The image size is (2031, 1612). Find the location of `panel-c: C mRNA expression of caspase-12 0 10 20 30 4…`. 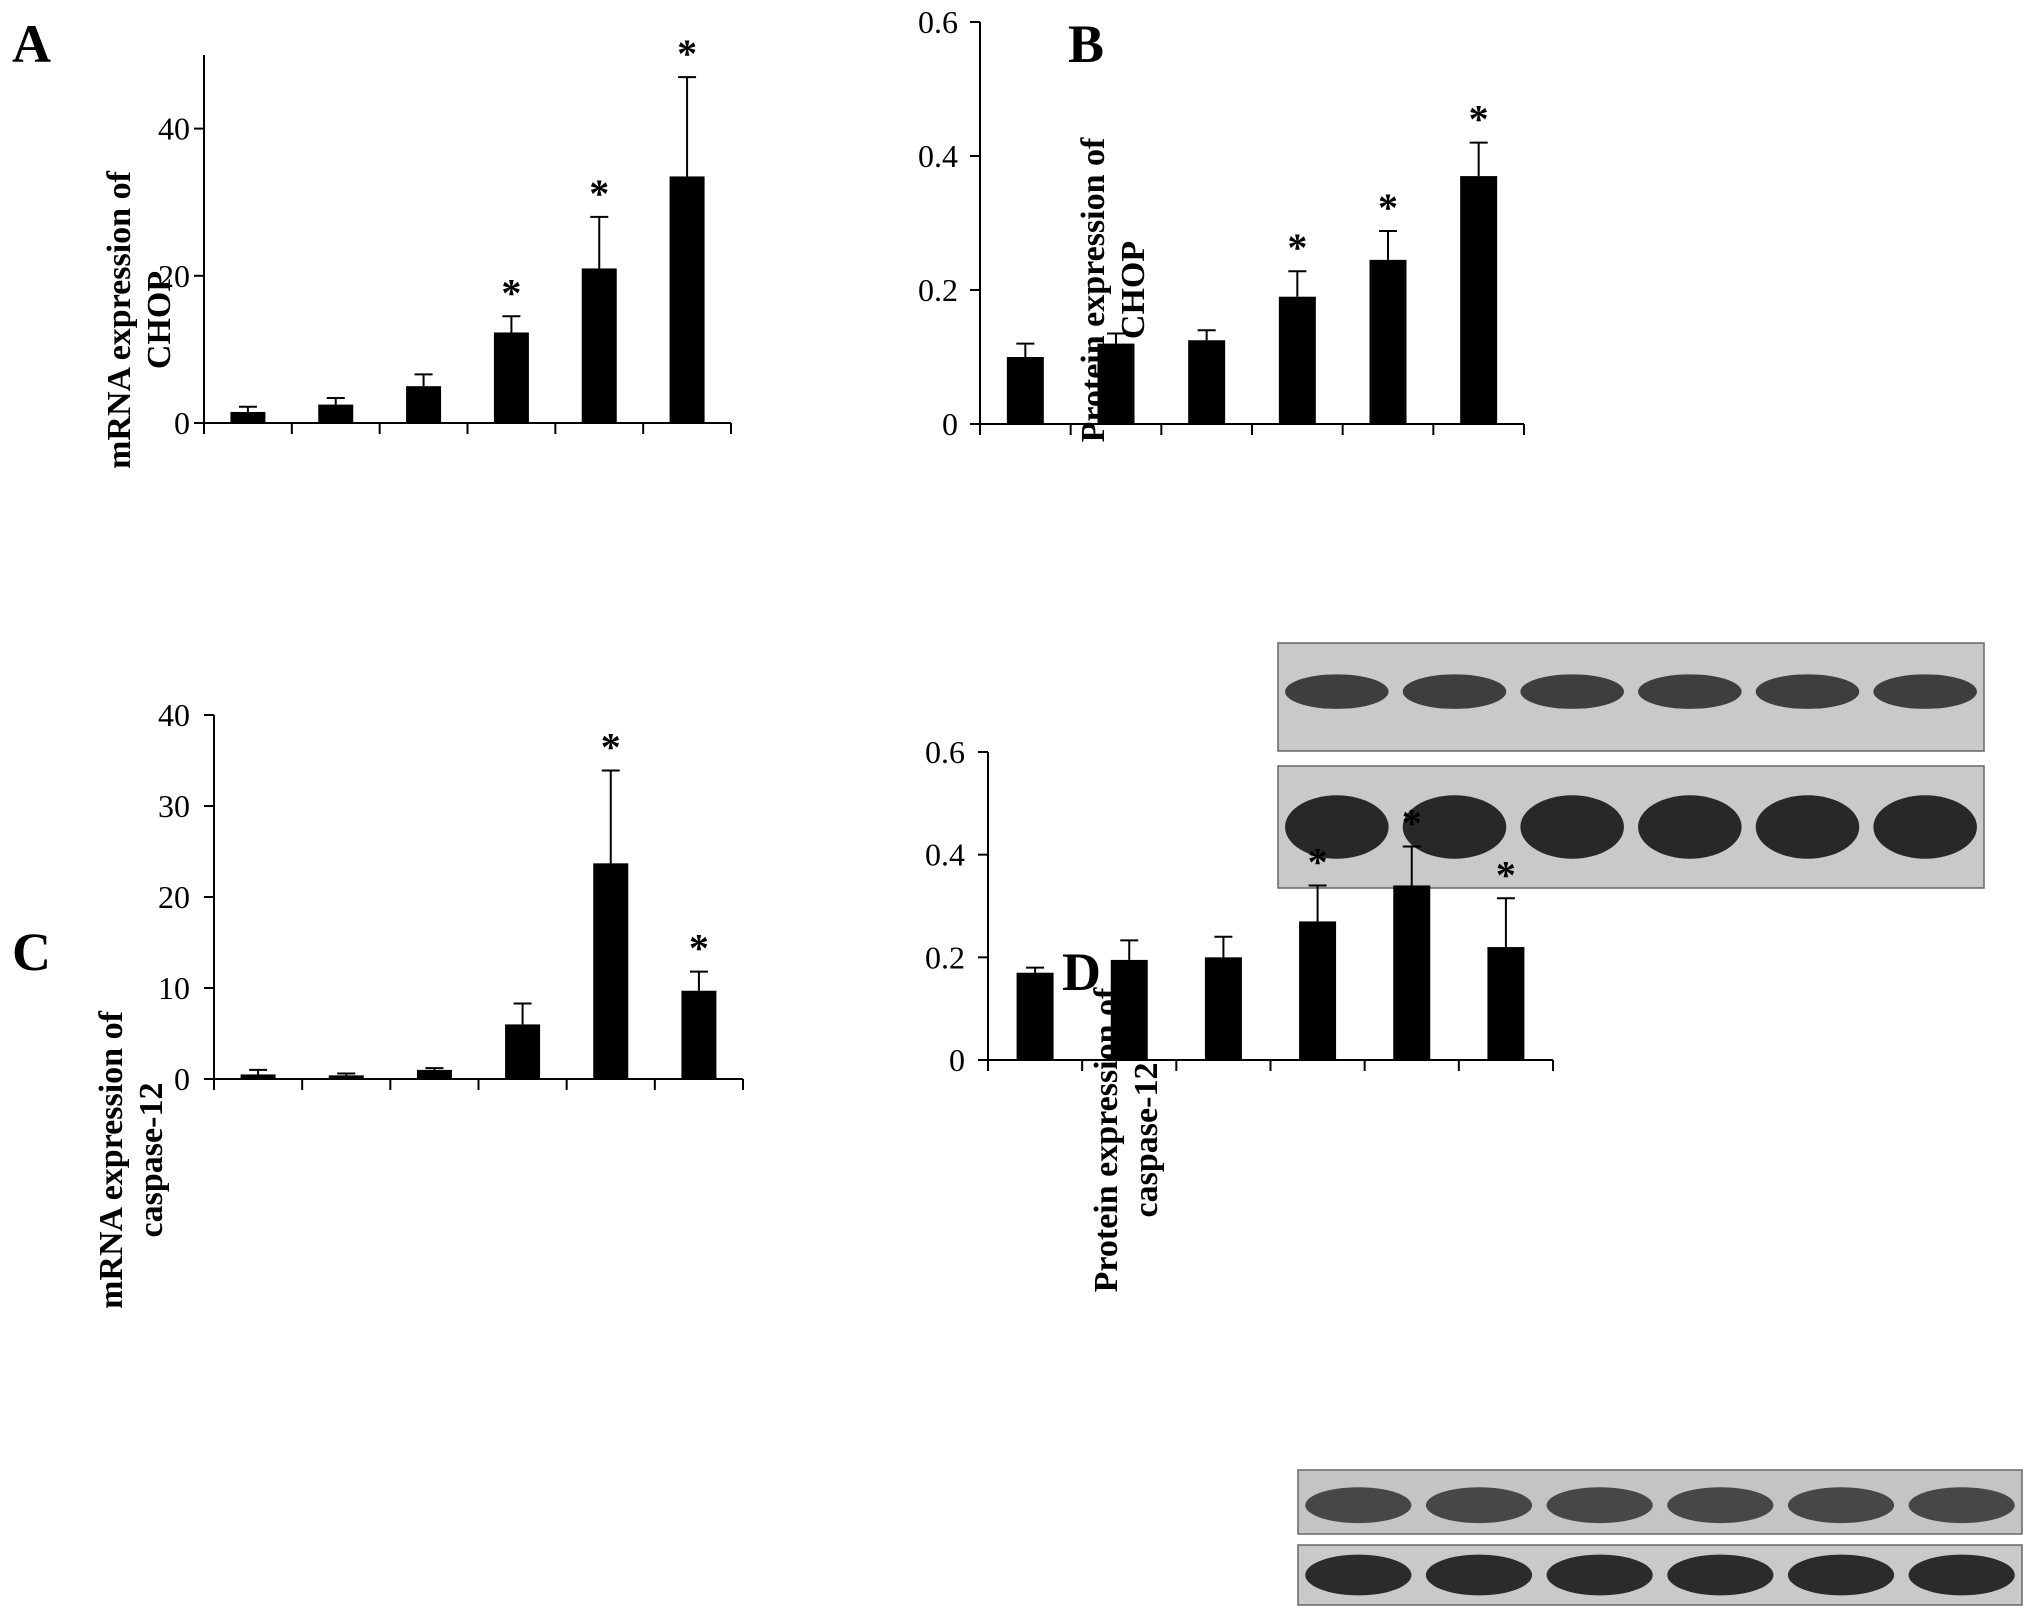

panel-c: C mRNA expression of caspase-12 0 10 20 30 4… is located at coordinates (378, 1003).